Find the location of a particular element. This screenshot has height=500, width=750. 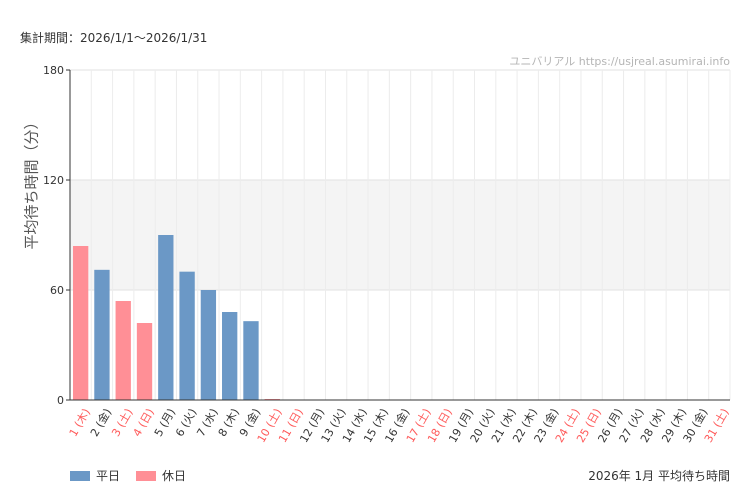

y-tick-labels: 0 60 120 180 is located at coordinates (53, 235).